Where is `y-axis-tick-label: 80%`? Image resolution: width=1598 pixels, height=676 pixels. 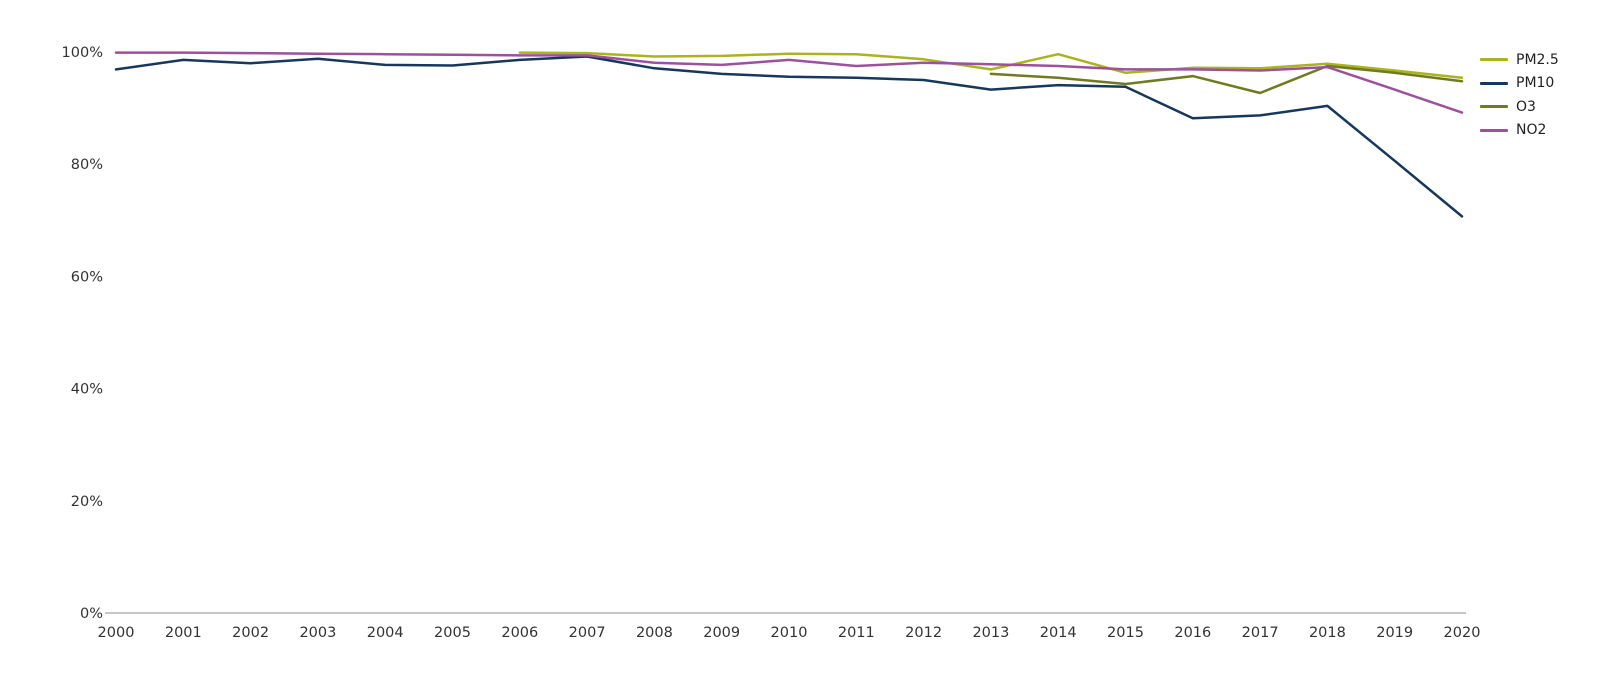 y-axis-tick-label: 80% is located at coordinates (87, 165).